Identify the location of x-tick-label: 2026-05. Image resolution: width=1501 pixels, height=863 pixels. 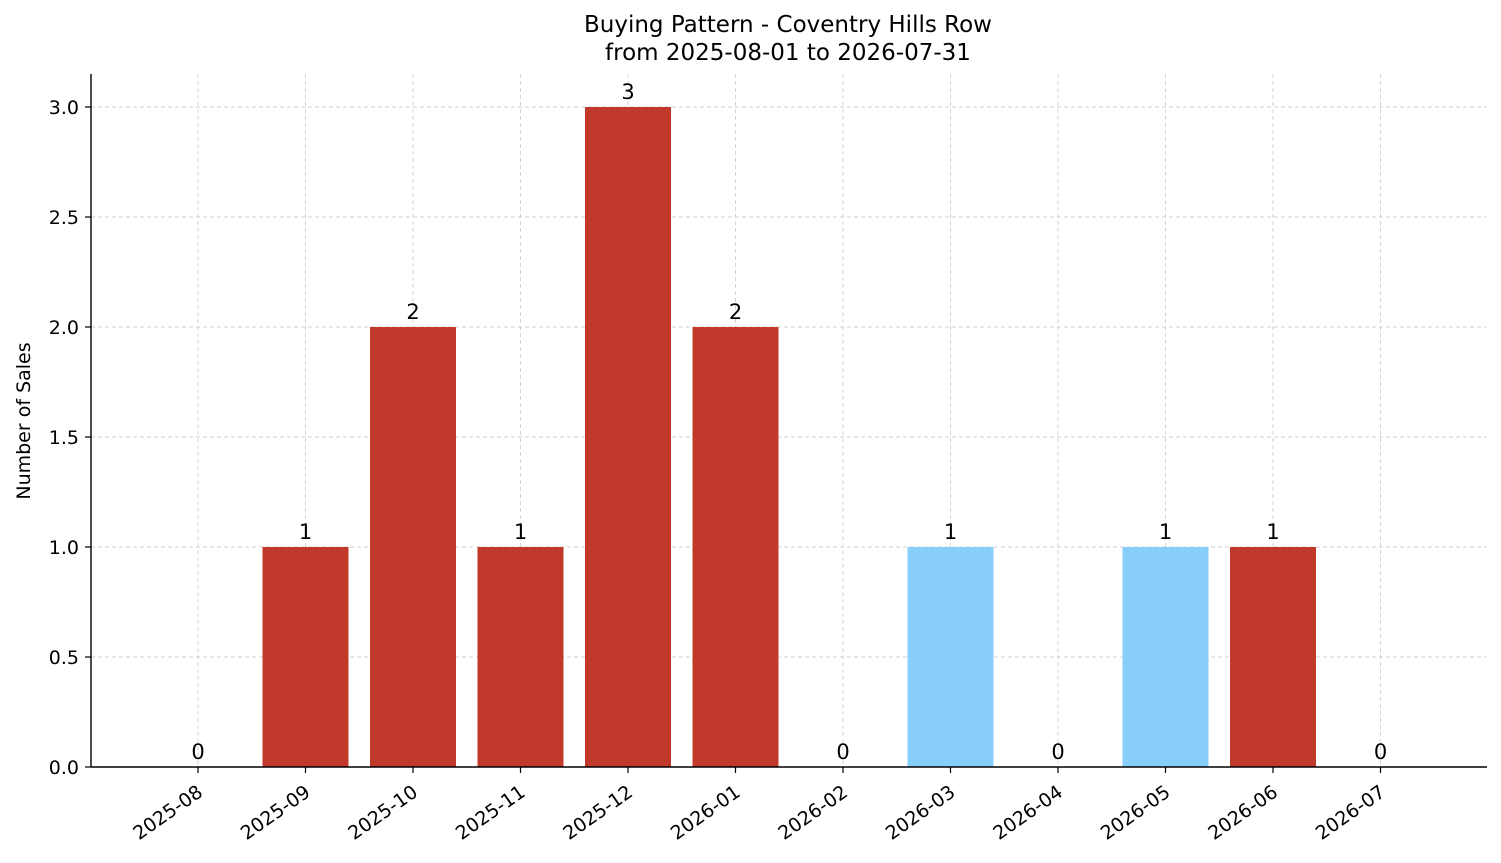
(1136, 813).